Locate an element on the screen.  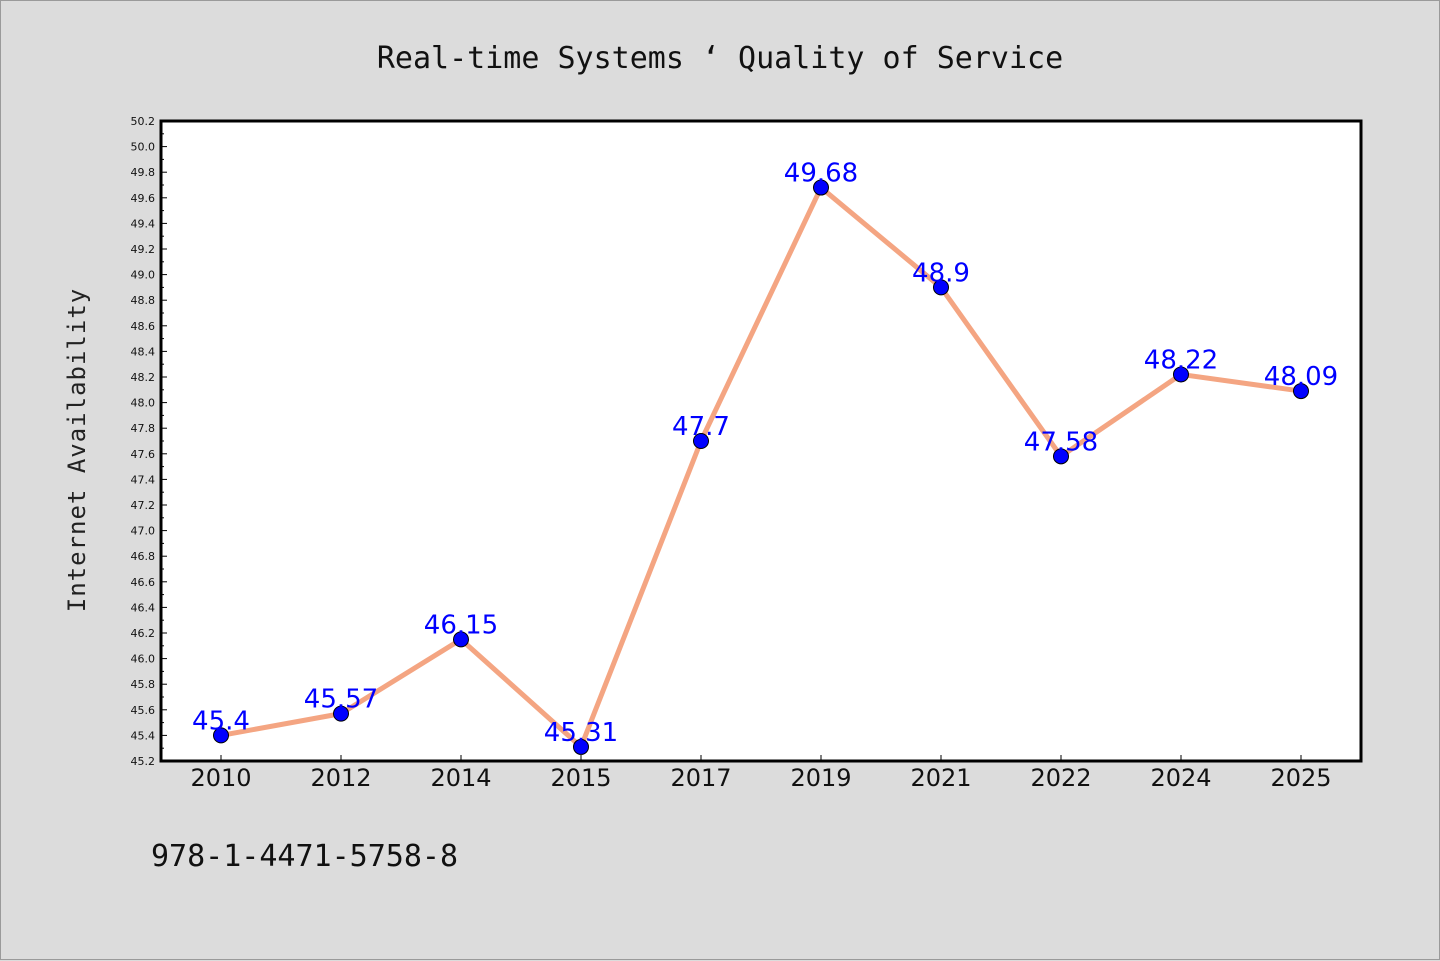
y-tick-label: 50.0 is located at coordinates (143, 147).